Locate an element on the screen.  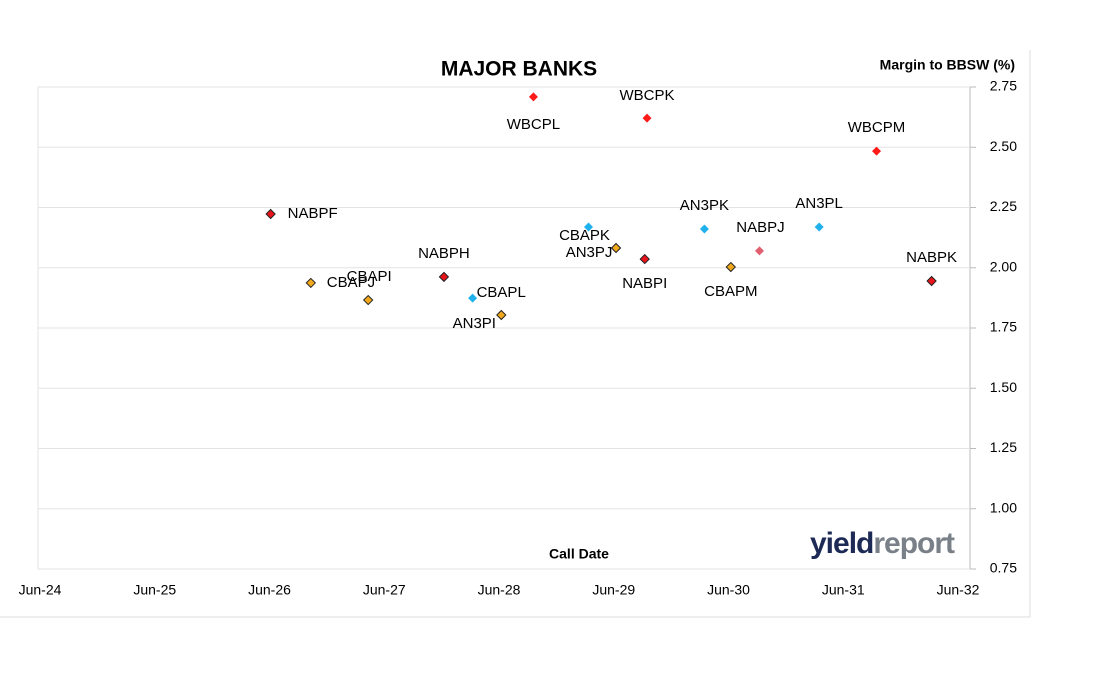
point-label: NABPK is located at coordinates (931, 257).